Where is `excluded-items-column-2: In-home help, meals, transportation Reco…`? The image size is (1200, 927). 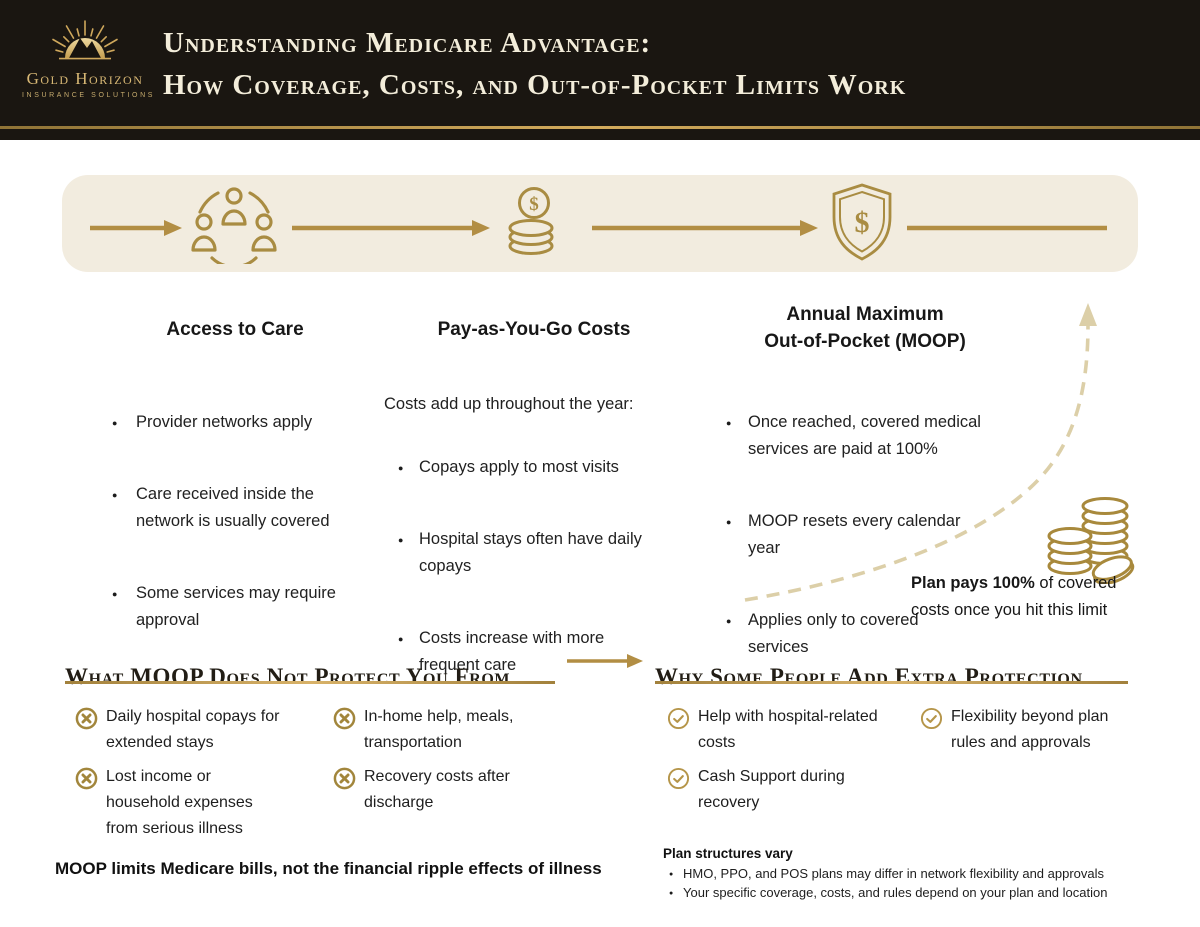 excluded-items-column-2: In-home help, meals, transportation Reco… is located at coordinates (448, 764).